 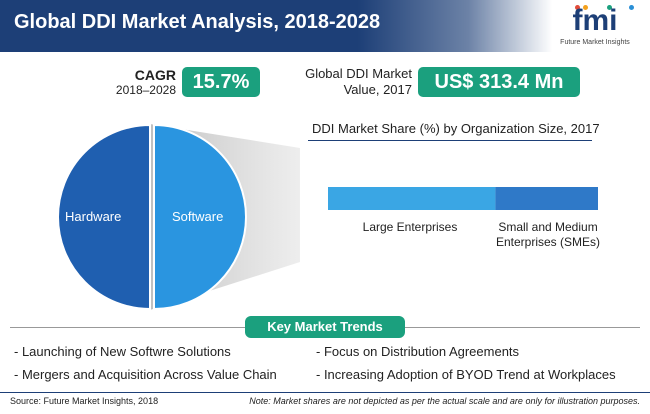 I want to click on pie-label-software: Software, so click(x=198, y=216).